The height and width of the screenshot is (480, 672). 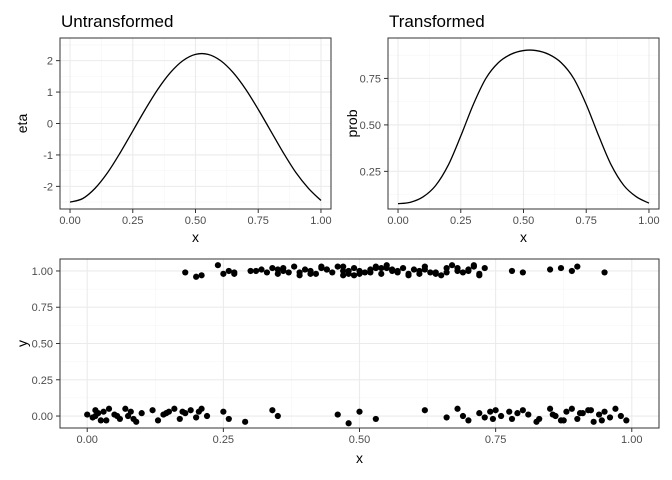 I want to click on x-tick-label: 1.00, so click(x=631, y=440).